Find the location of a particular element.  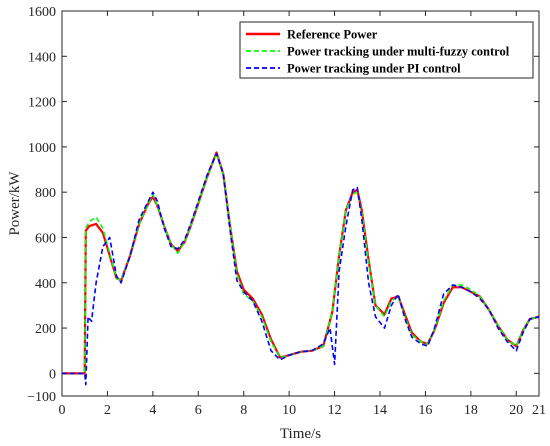

y-tick-label: 600 is located at coordinates (45, 238).